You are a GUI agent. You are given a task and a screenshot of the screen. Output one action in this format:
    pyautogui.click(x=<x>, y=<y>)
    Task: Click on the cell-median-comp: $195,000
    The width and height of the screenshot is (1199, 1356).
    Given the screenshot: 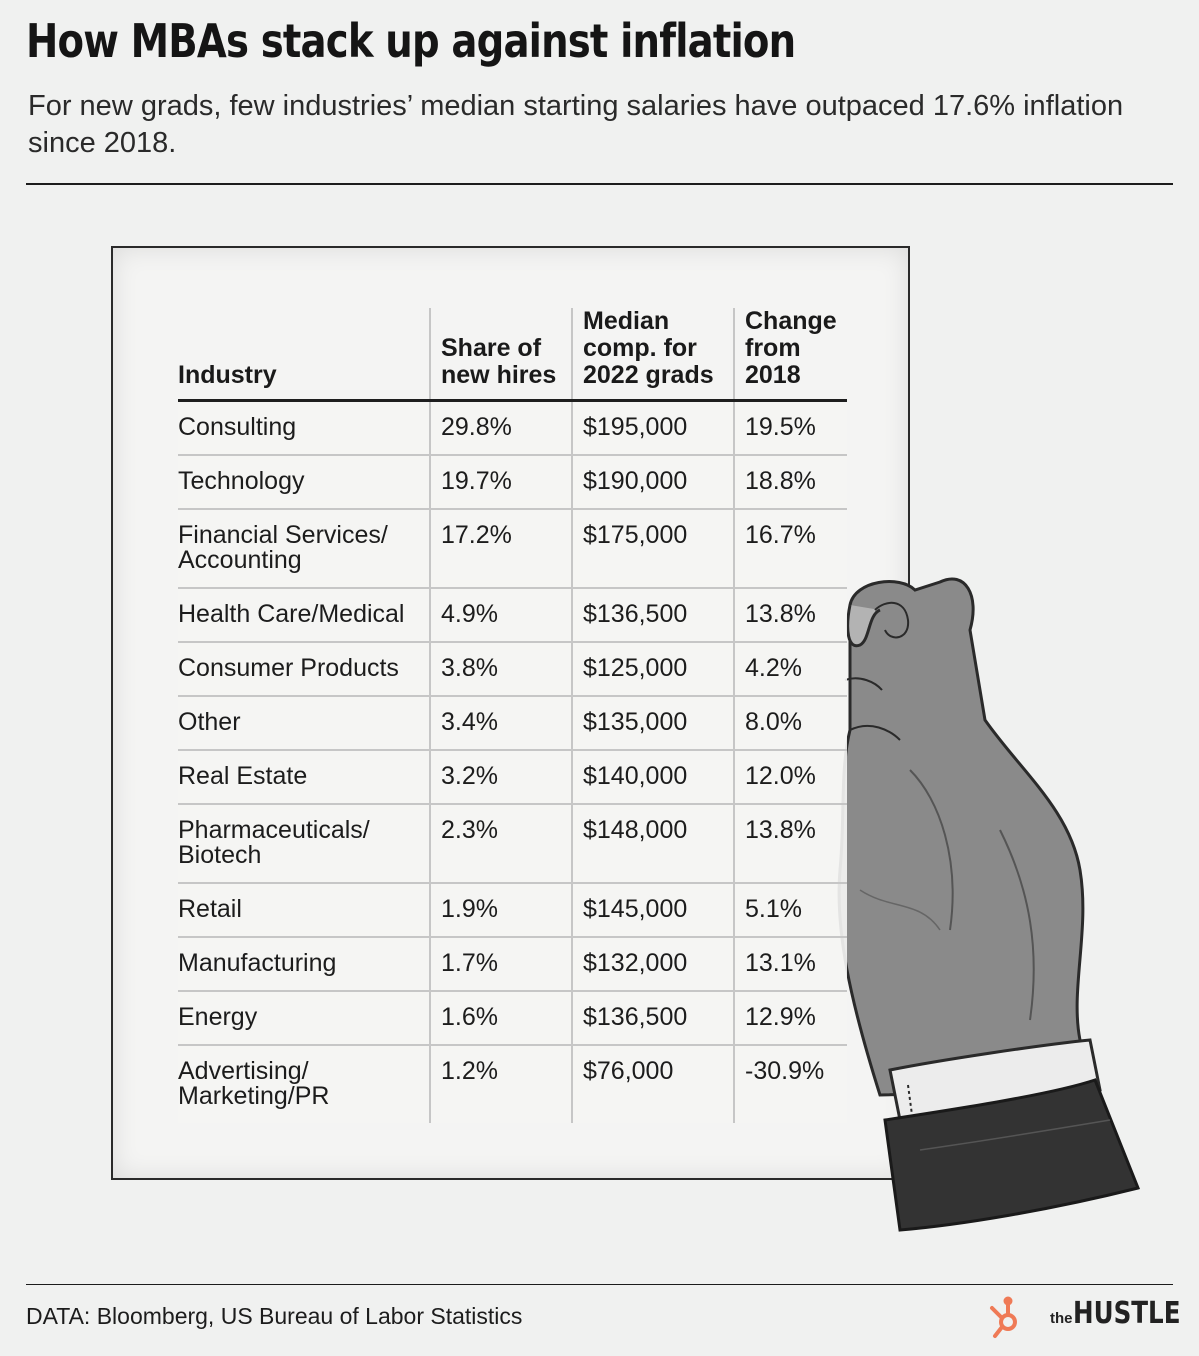 What is the action you would take?
    pyautogui.click(x=652, y=428)
    